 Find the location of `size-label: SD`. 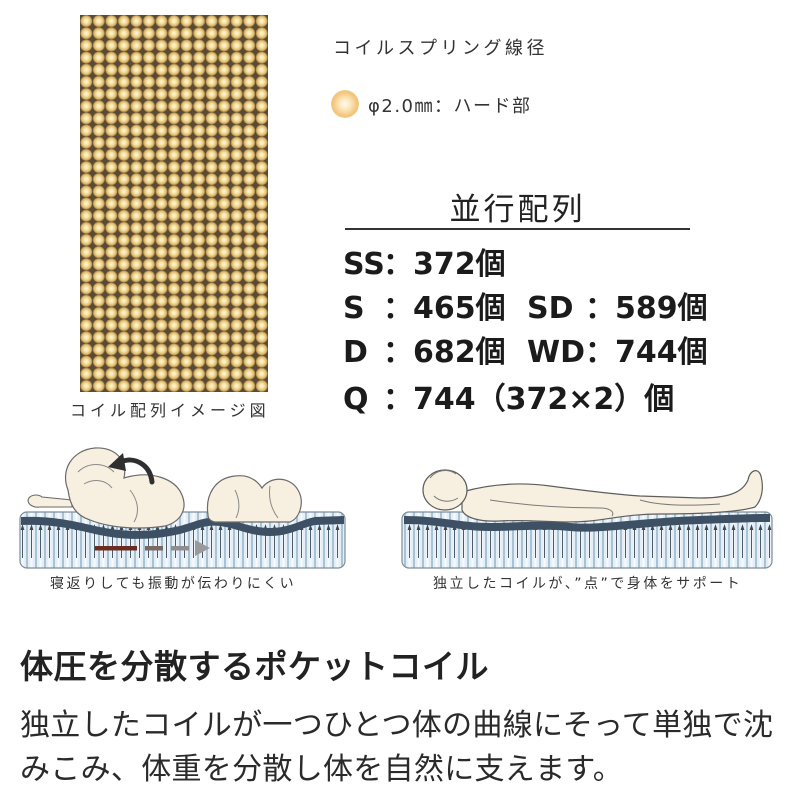

size-label: SD is located at coordinates (550, 308).